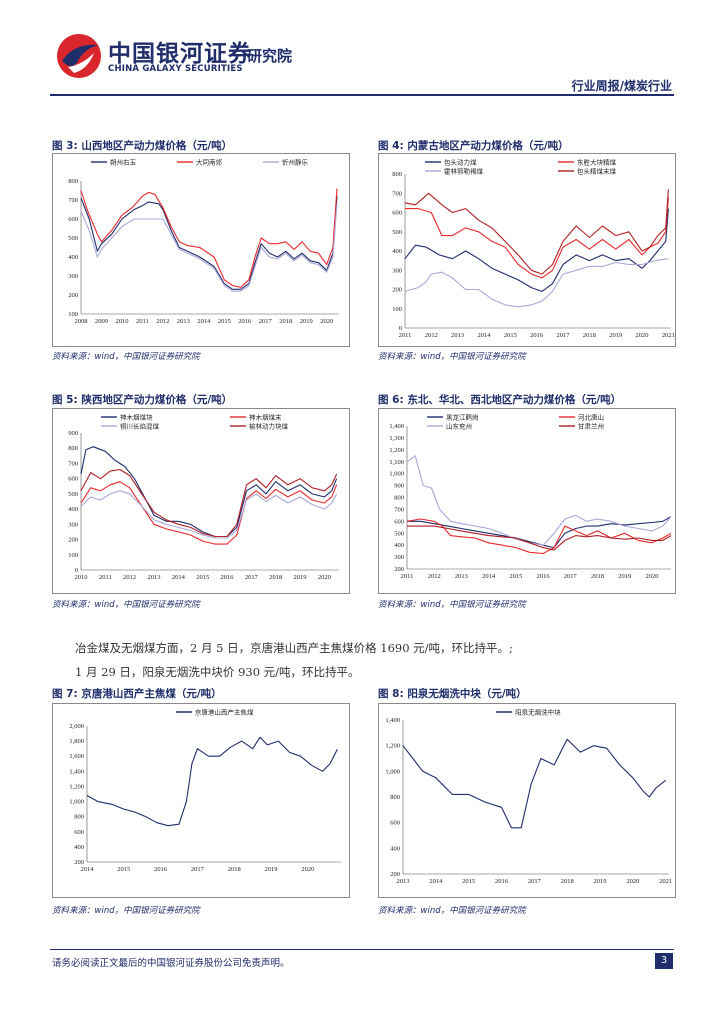 This screenshot has width=724, height=1024. What do you see at coordinates (270, 56) in the screenshot?
I see `institute-name: 研究院` at bounding box center [270, 56].